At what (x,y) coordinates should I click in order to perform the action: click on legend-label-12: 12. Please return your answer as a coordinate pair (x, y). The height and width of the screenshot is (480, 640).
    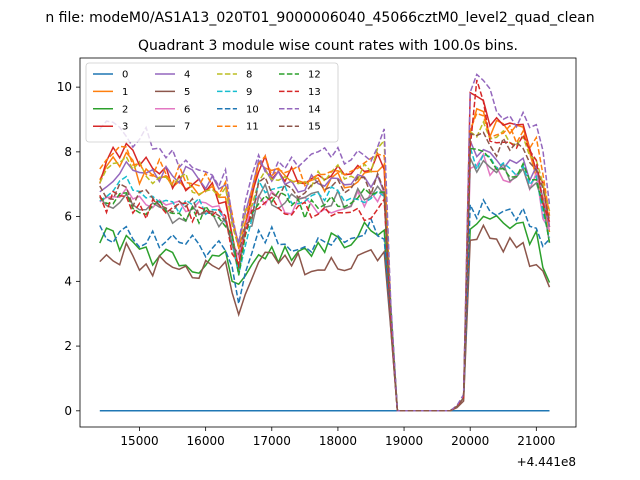
    Looking at the image, I should click on (314, 75).